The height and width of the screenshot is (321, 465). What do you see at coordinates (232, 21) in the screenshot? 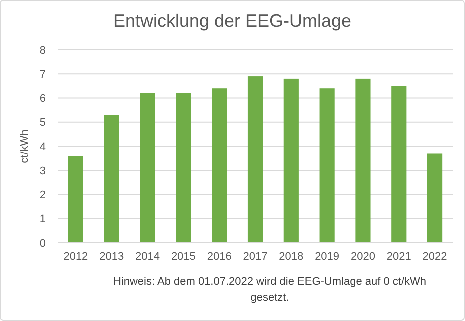
I see `chart-title: Entwicklung der EEG-Umlage` at bounding box center [232, 21].